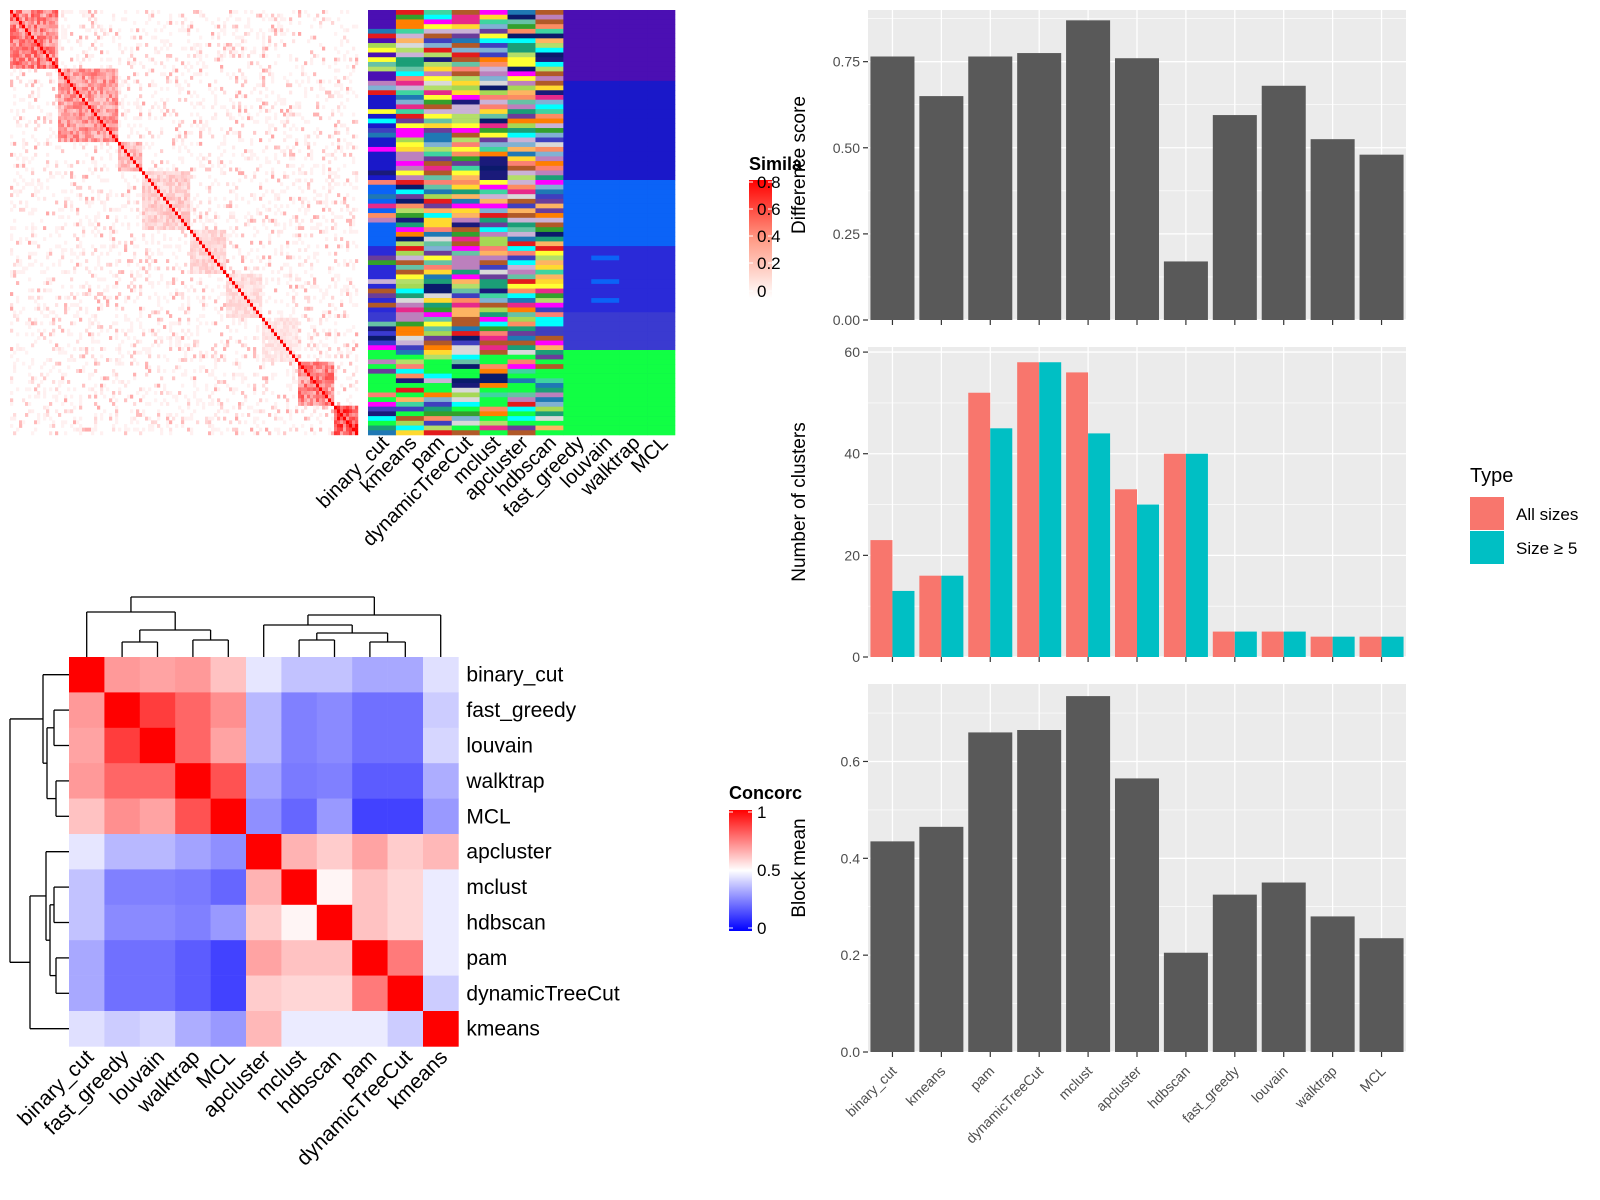 Image resolution: width=1600 pixels, height=1200 pixels. I want to click on similarity-colorbar, so click(760, 239).